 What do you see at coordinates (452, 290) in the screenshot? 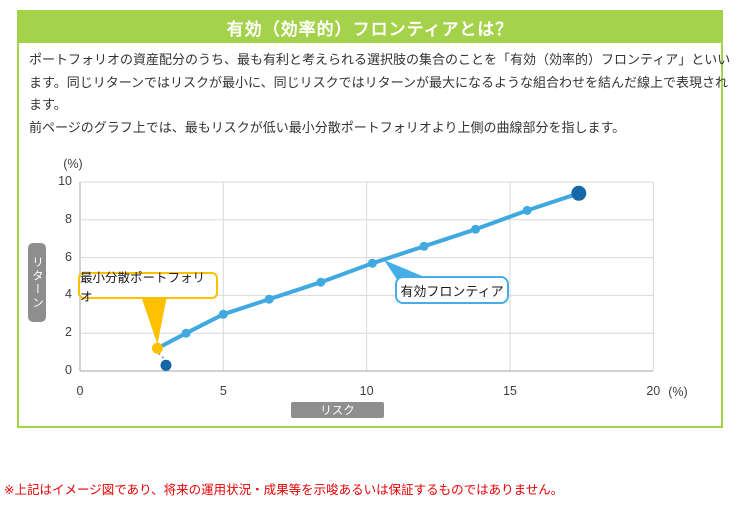
I see `frontier-callout: 有効フロンティア` at bounding box center [452, 290].